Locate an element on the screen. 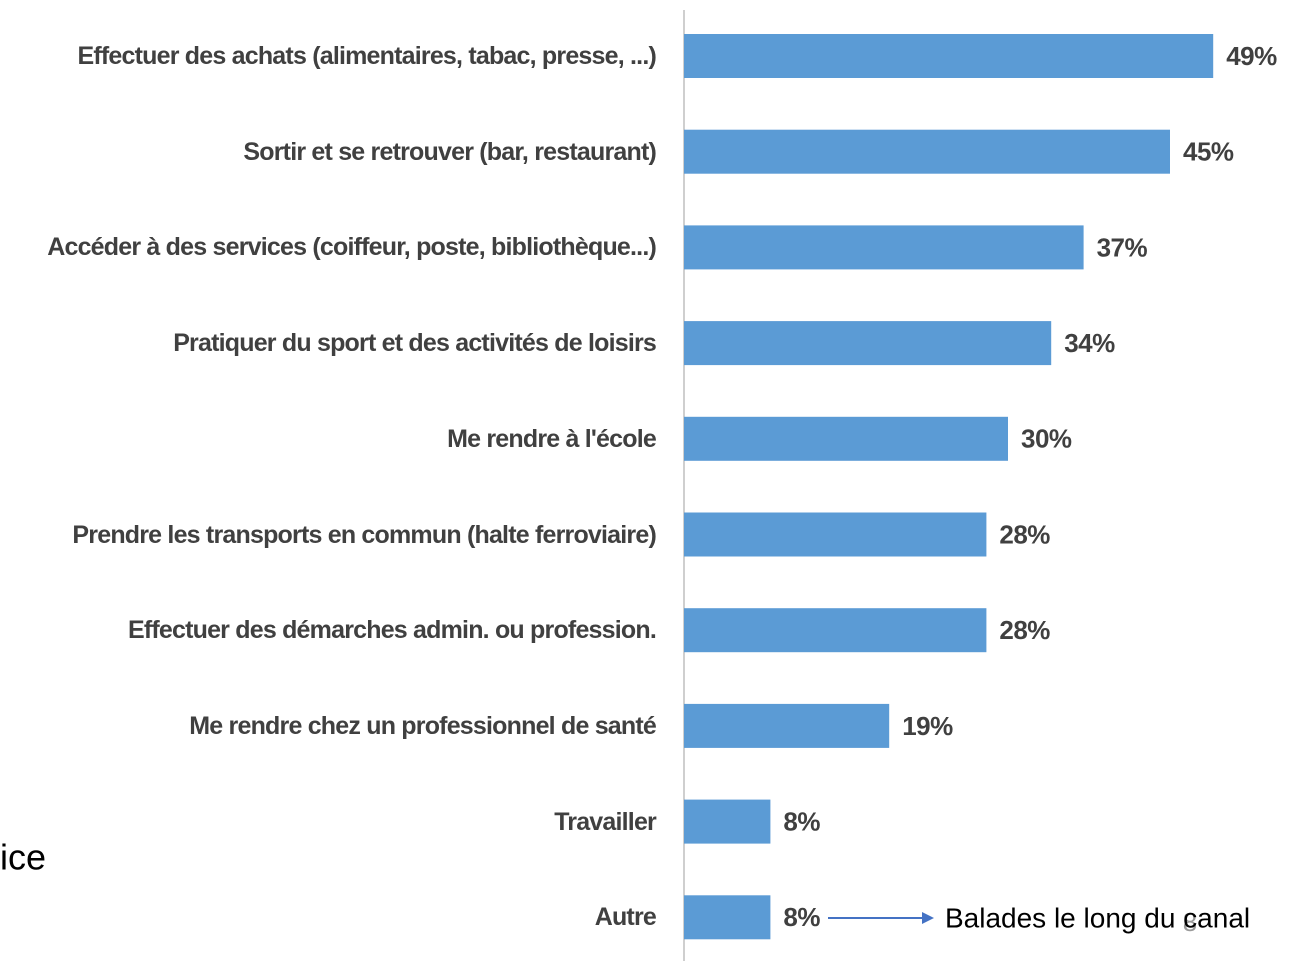 The image size is (1309, 961). value-label: 30% is located at coordinates (1046, 439).